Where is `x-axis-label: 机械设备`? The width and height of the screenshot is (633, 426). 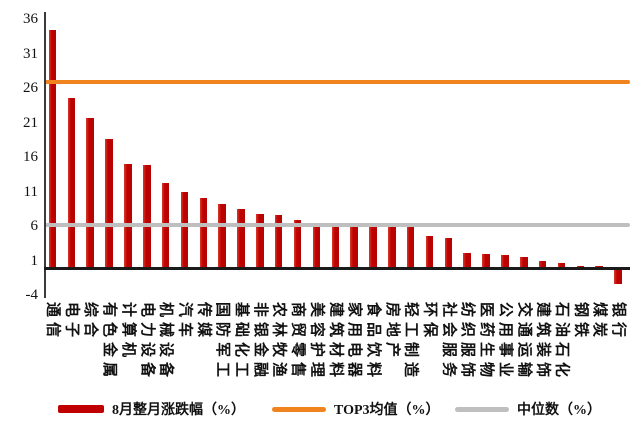 x-axis-label: 机械设备 is located at coordinates (165, 342).